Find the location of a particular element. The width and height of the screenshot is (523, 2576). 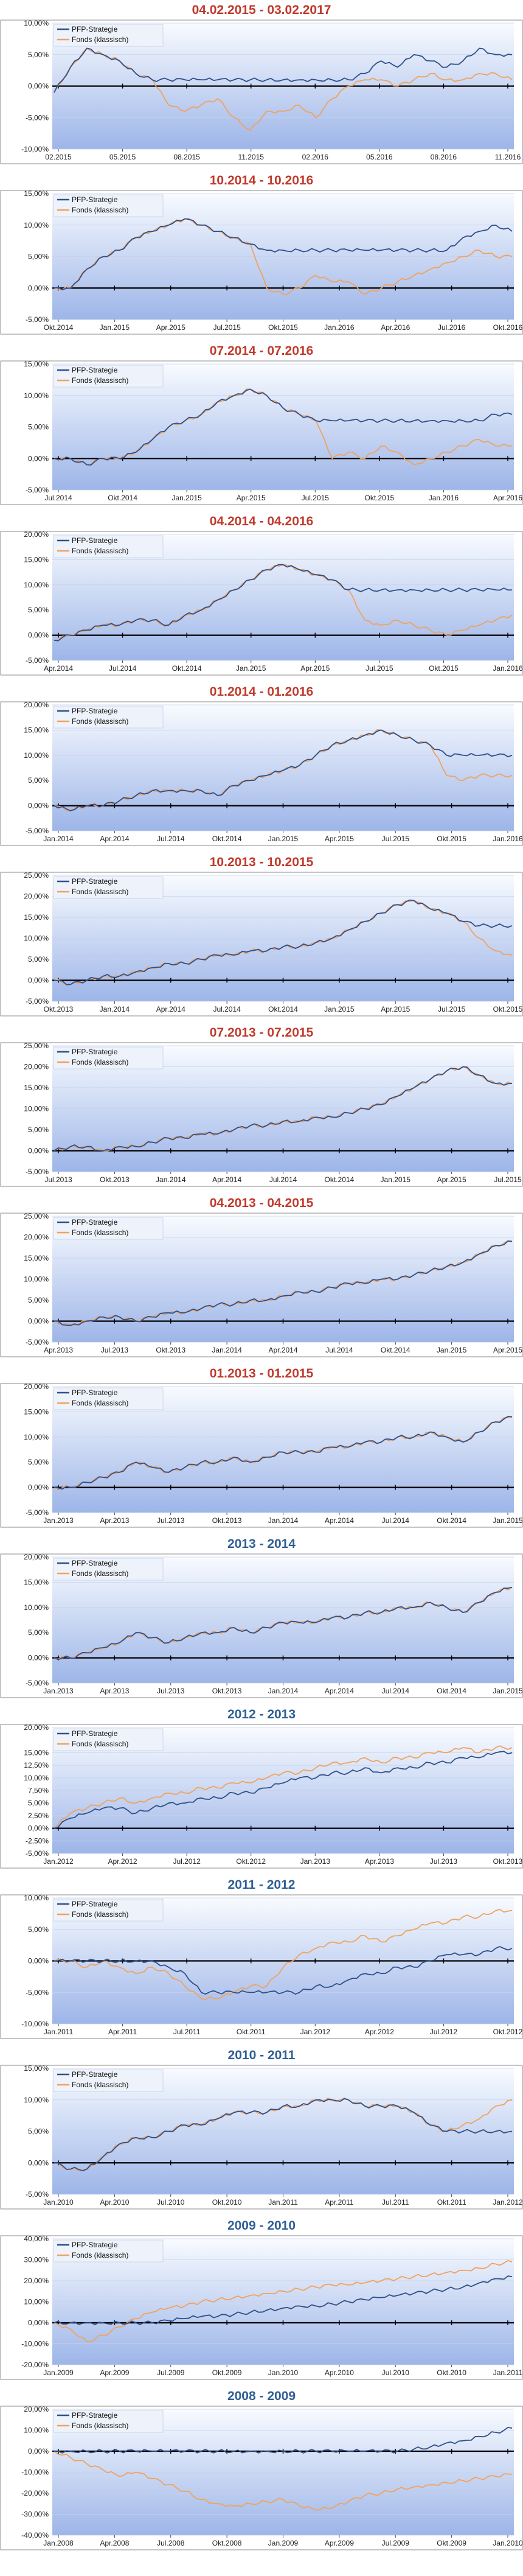

x-tick-label: Jan.2009 is located at coordinates (283, 2543).